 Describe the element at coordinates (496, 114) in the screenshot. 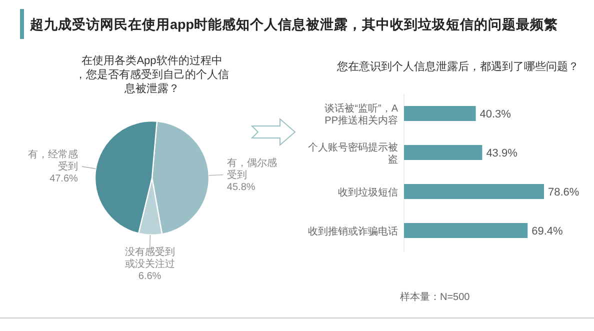

I see `data-label: 40.3%` at that location.